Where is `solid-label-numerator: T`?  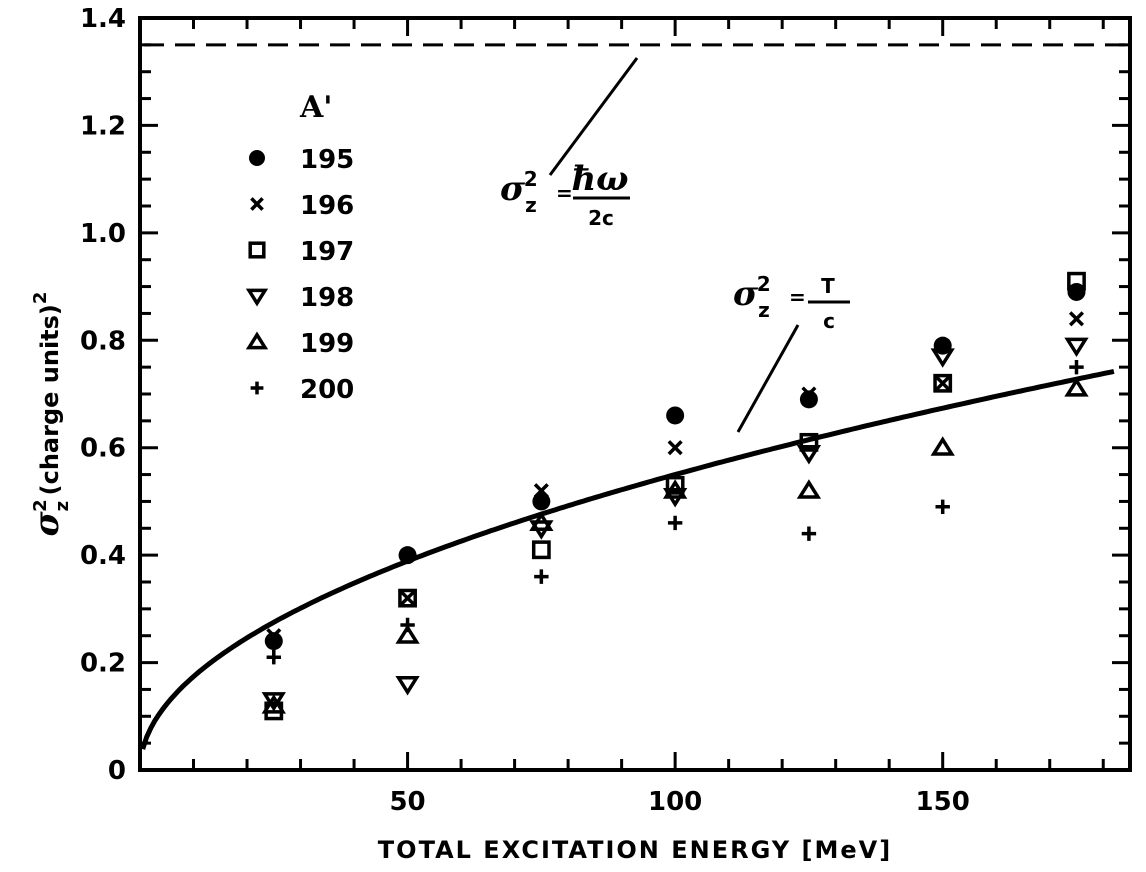 solid-label-numerator: T is located at coordinates (828, 286).